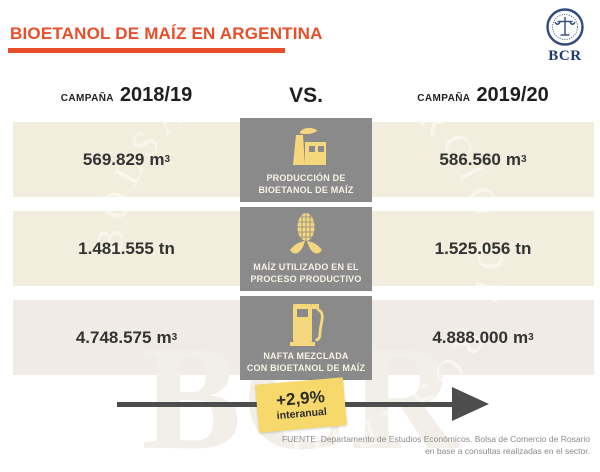 The height and width of the screenshot is (472, 600). Describe the element at coordinates (512, 95) in the screenshot. I see `campaign-right-period: 2019/20` at that location.